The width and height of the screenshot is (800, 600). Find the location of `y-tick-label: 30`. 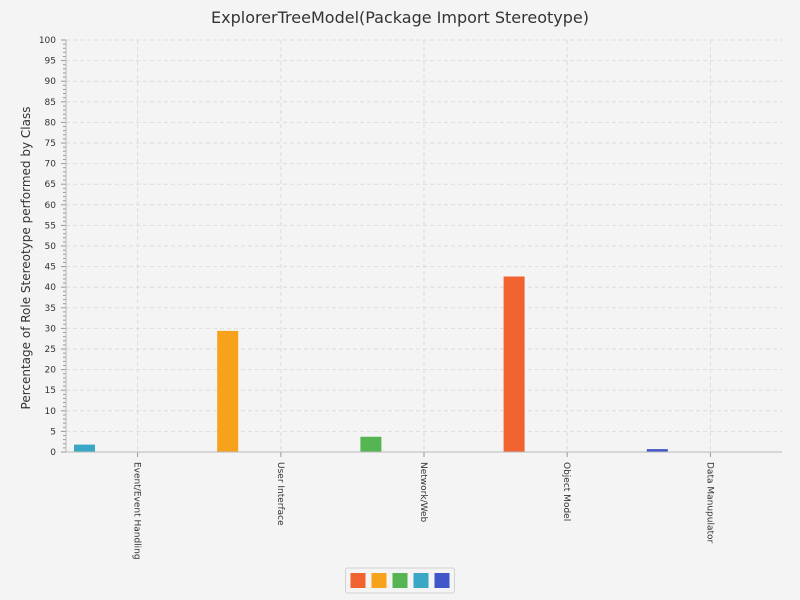

y-tick-label: 30 is located at coordinates (51, 329).